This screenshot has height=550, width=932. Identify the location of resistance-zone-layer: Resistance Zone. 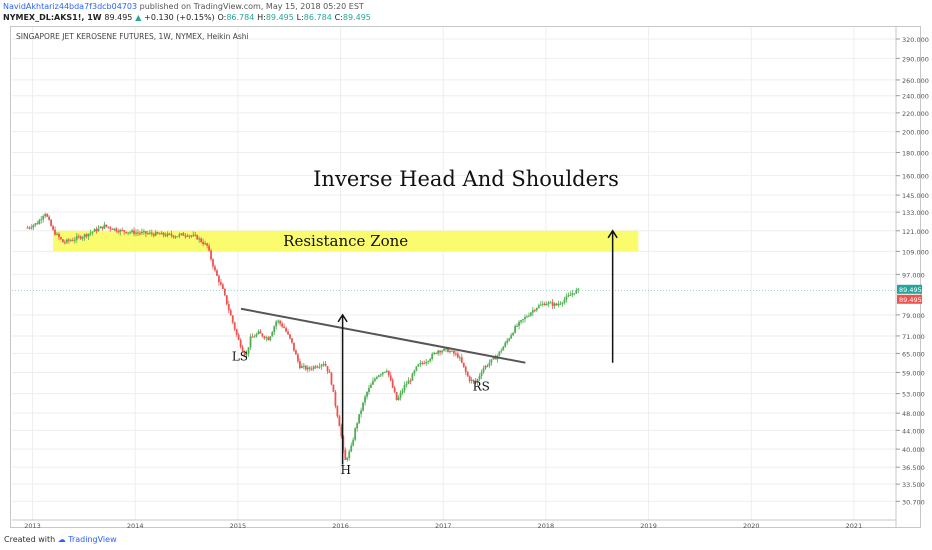
(346, 241).